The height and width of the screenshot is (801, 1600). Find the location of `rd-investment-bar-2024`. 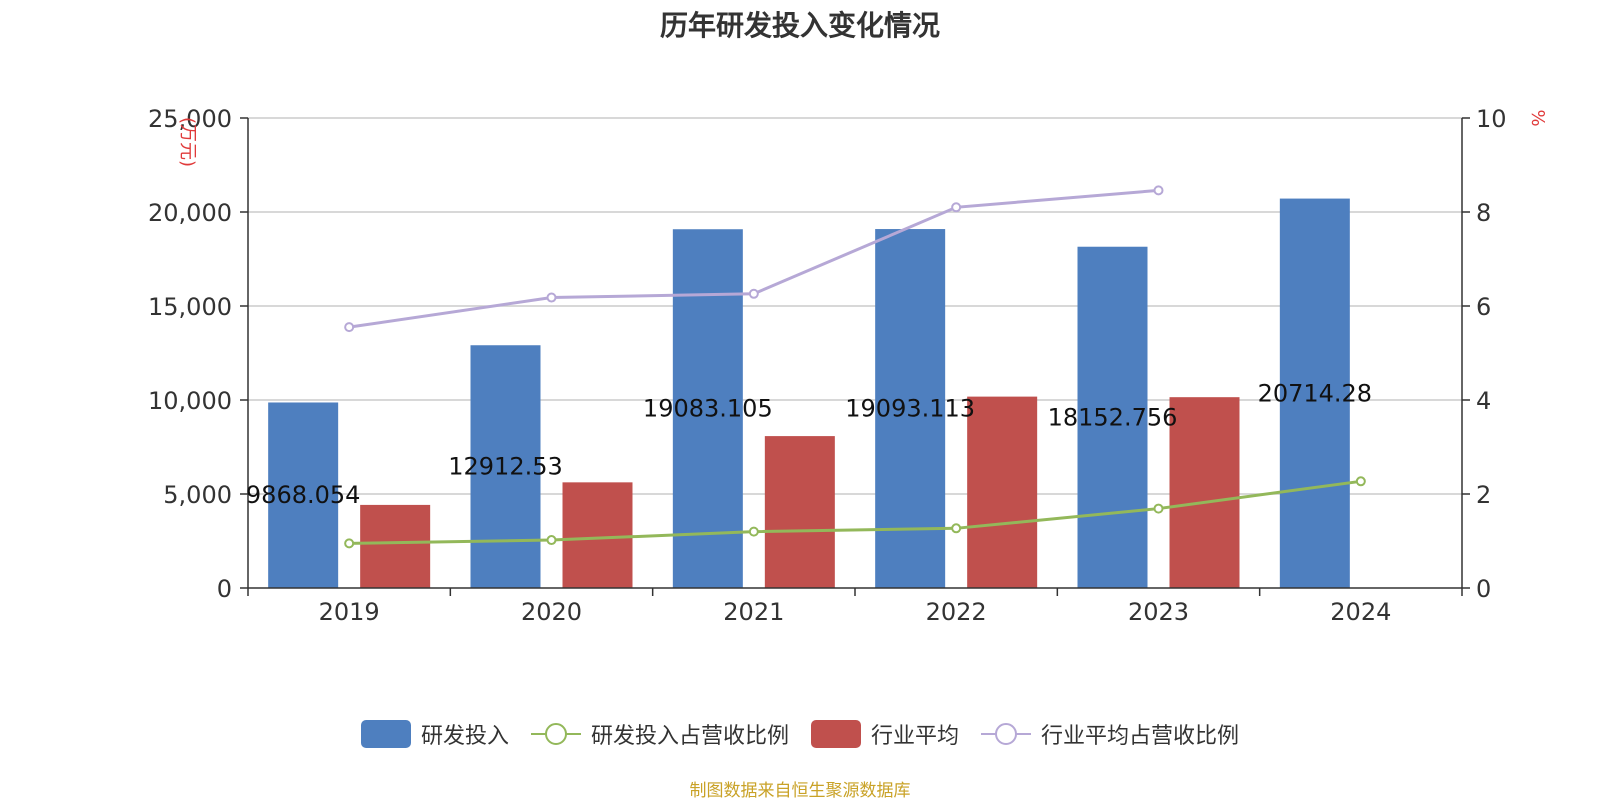

rd-investment-bar-2024 is located at coordinates (1314, 393).